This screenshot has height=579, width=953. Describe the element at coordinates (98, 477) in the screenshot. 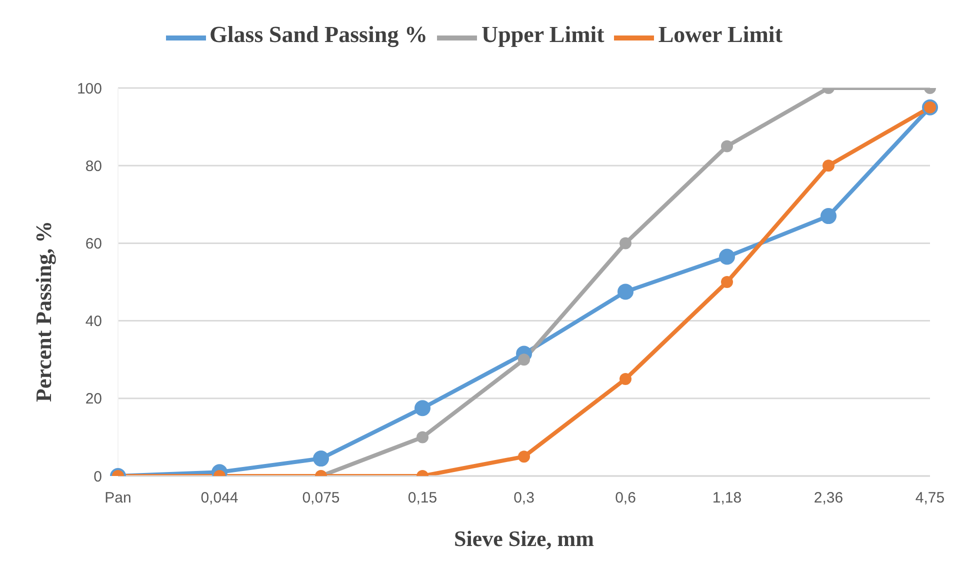

I see `y-tick-label: 0` at that location.